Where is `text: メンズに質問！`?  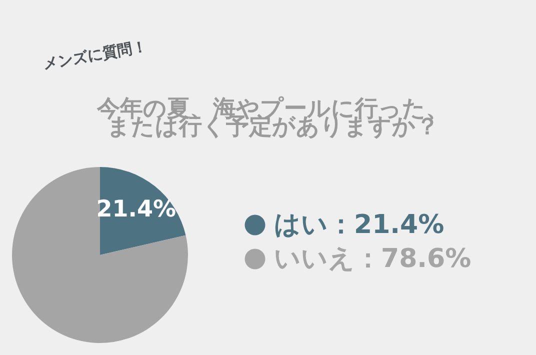 text: メンズに質問！ is located at coordinates (95, 55).